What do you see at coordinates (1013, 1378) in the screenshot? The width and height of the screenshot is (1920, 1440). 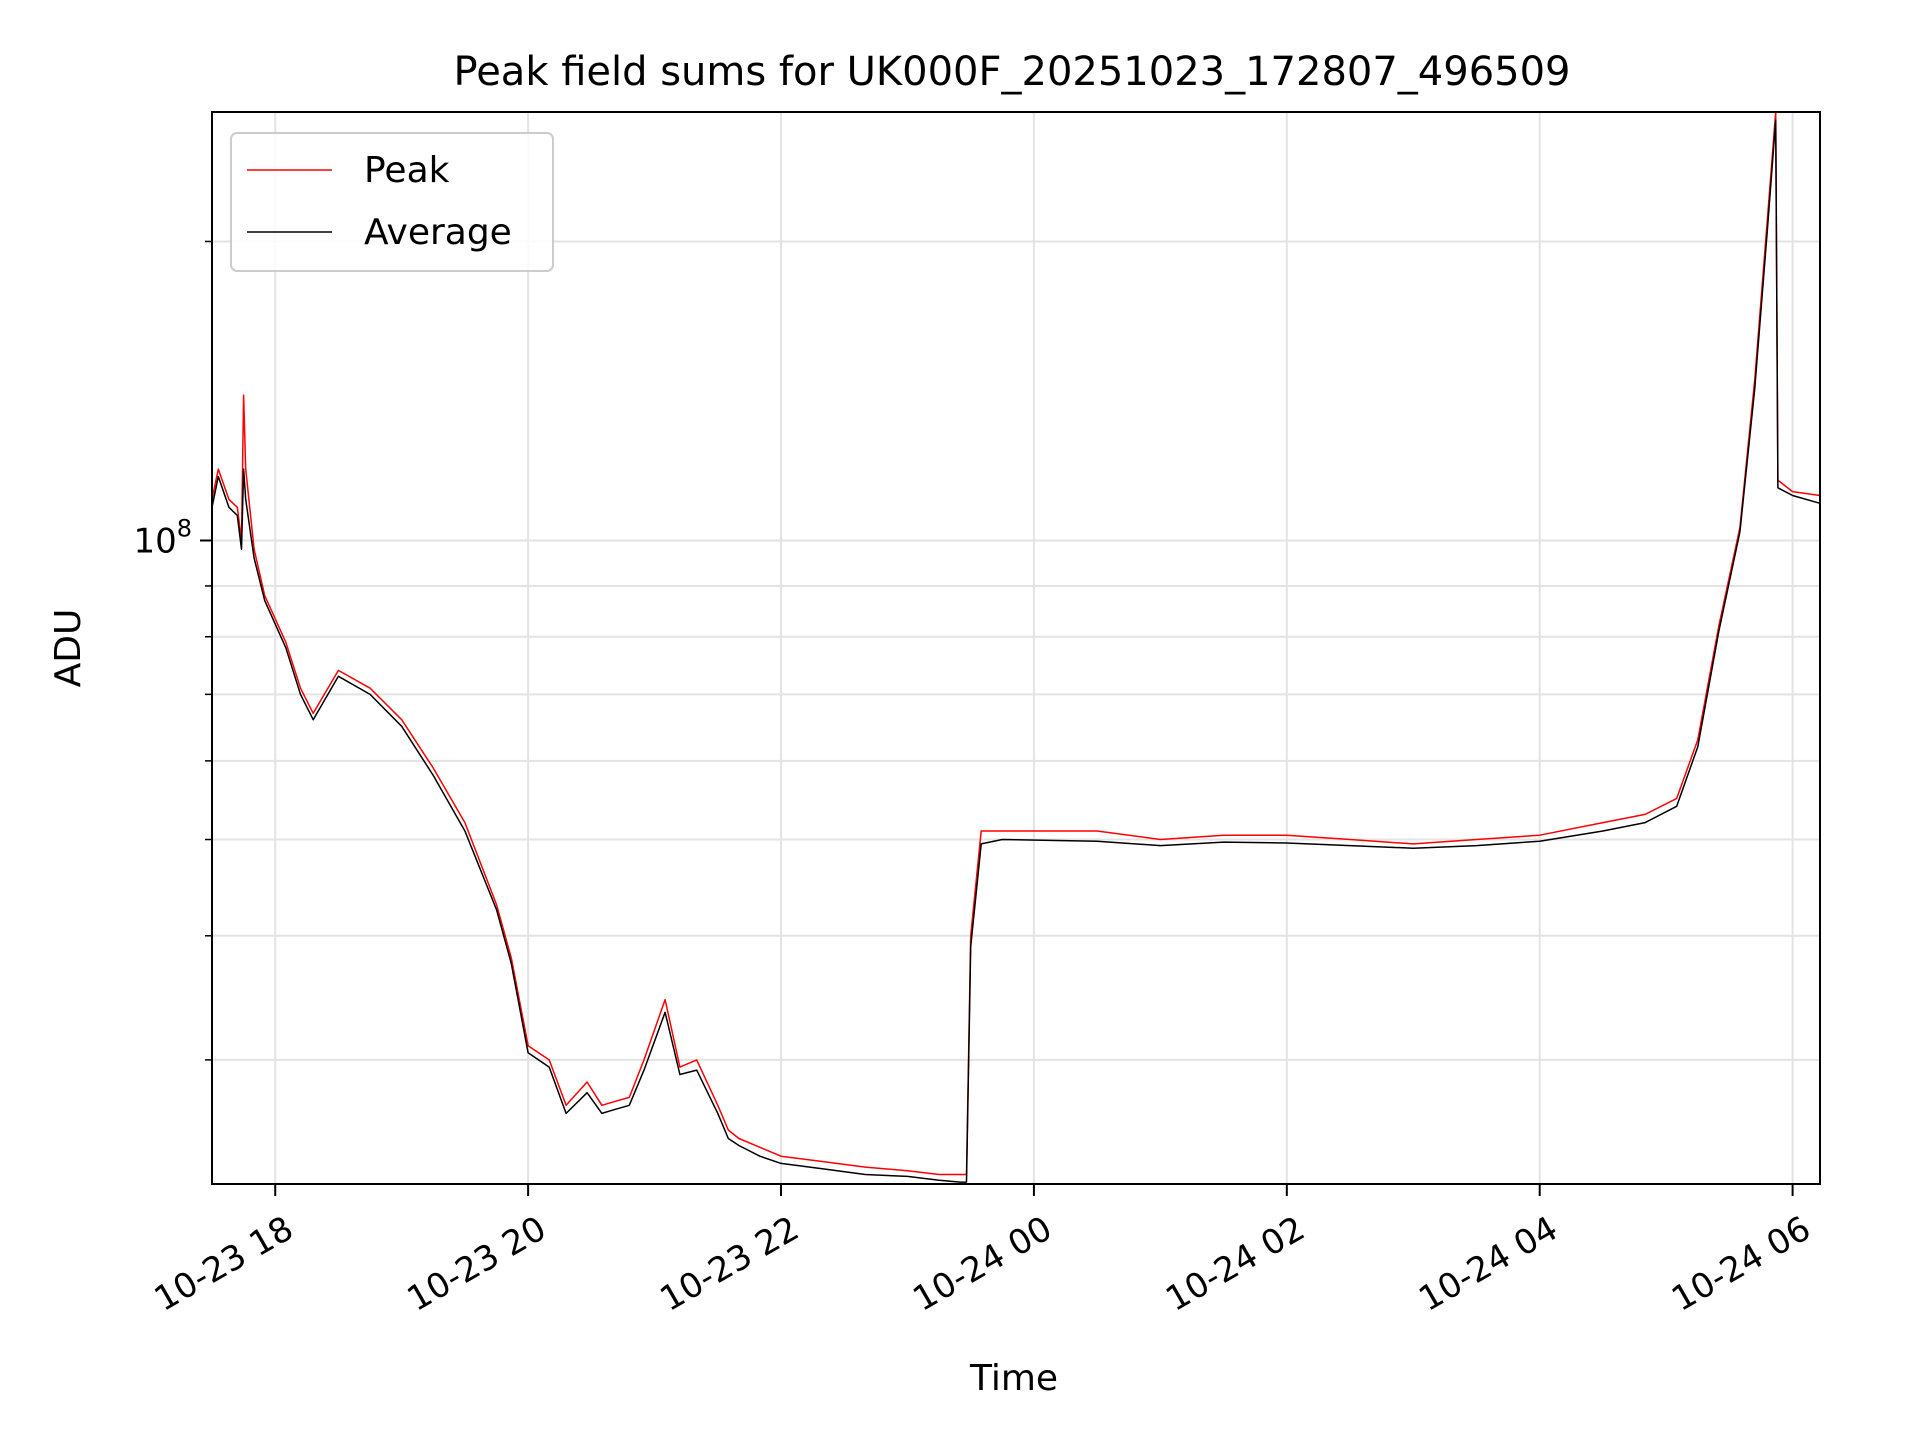 I see `x-axis-label: Time` at bounding box center [1013, 1378].